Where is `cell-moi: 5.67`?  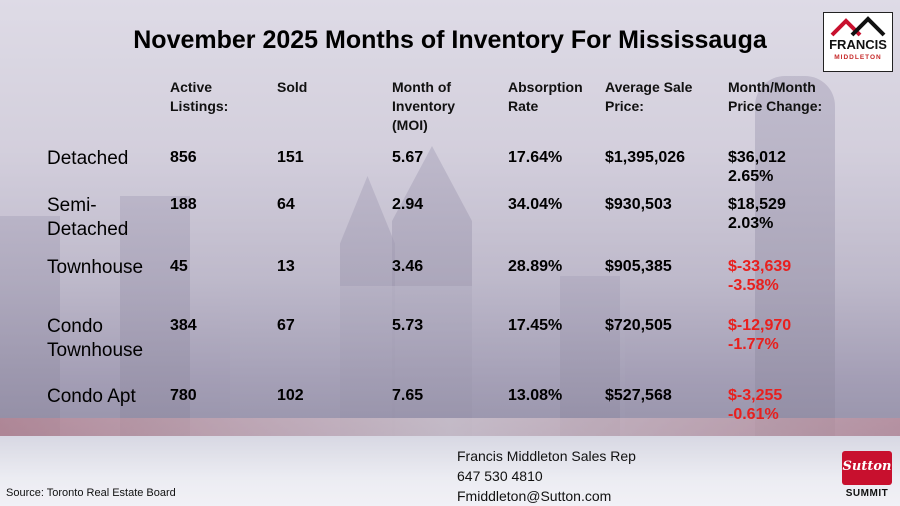 cell-moi: 5.67 is located at coordinates (408, 157).